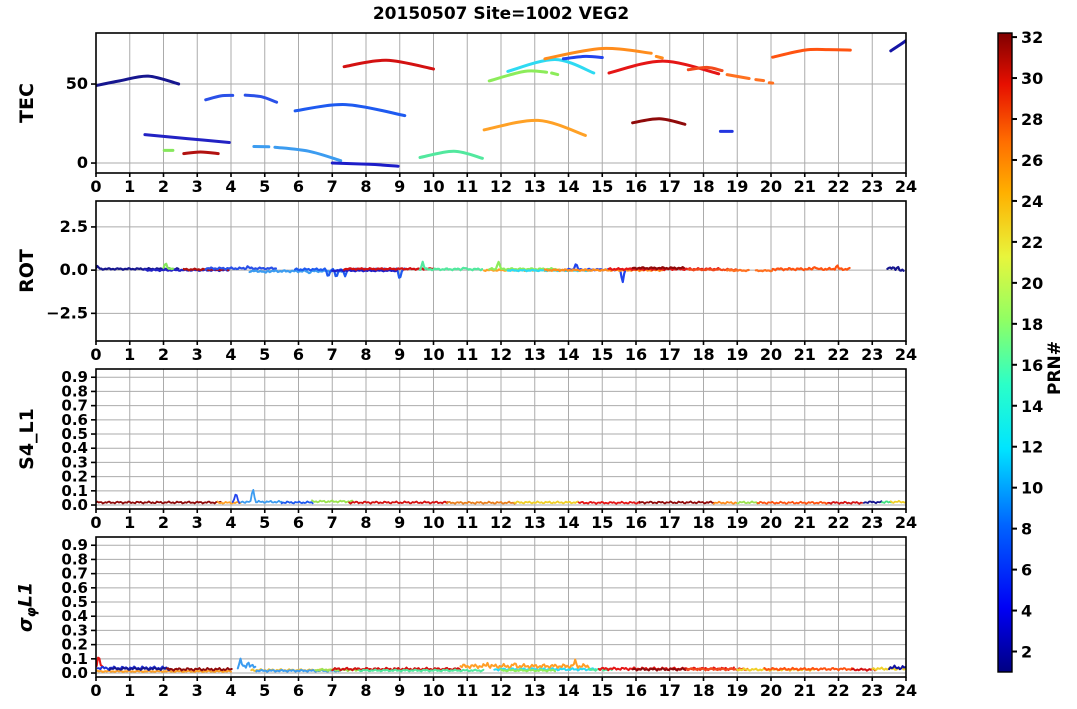  Describe the element at coordinates (805, 522) in the screenshot. I see `svg-text: 21` at that location.